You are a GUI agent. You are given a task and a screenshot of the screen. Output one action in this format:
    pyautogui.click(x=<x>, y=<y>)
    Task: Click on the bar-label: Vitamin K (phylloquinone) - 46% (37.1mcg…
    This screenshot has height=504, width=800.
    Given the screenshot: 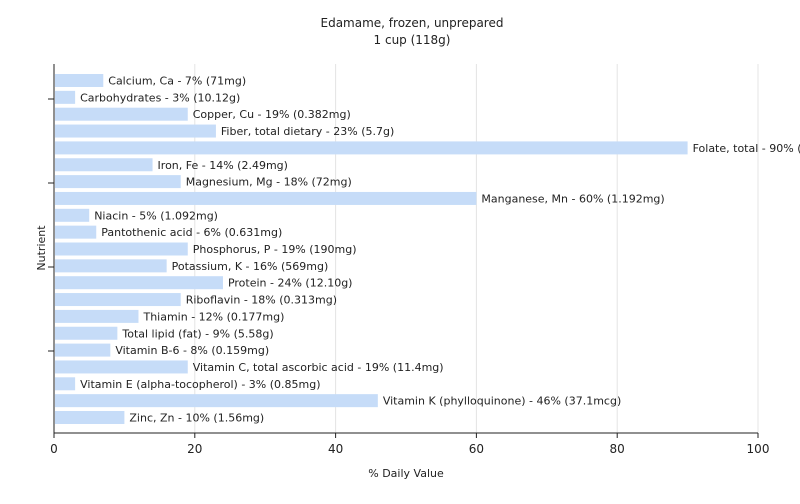 What is the action you would take?
    pyautogui.click(x=502, y=401)
    